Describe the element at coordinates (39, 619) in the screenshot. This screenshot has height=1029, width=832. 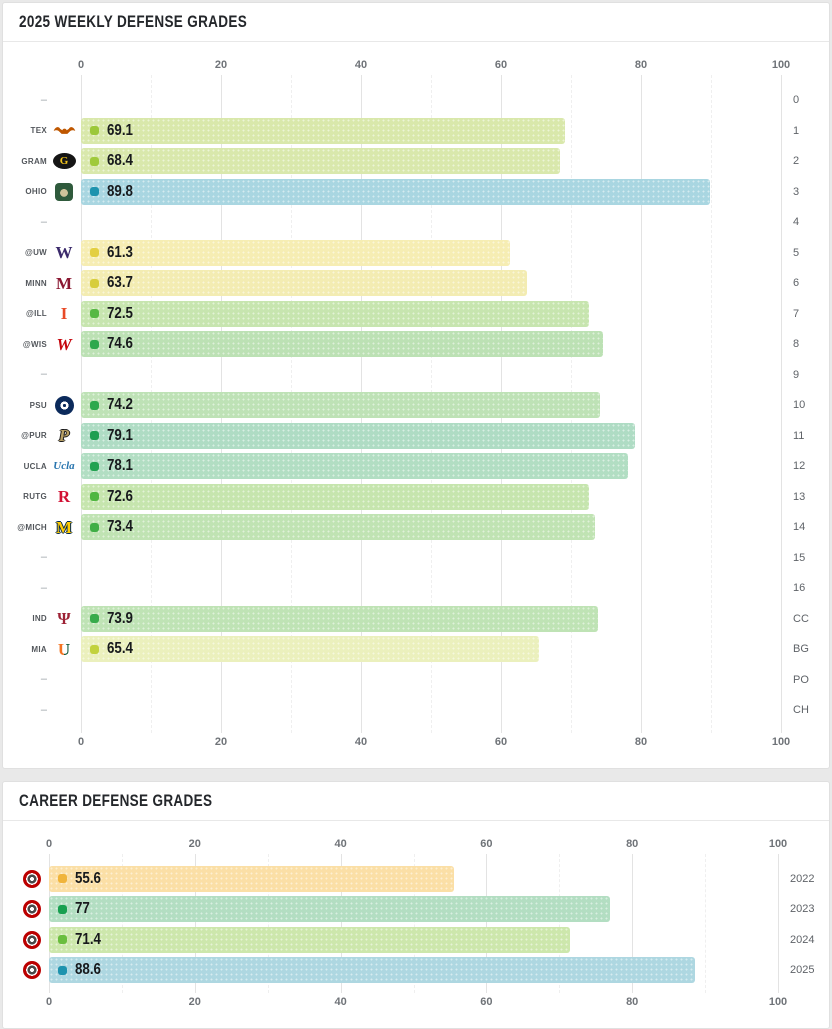
I see `team-abbr: IND` at that location.